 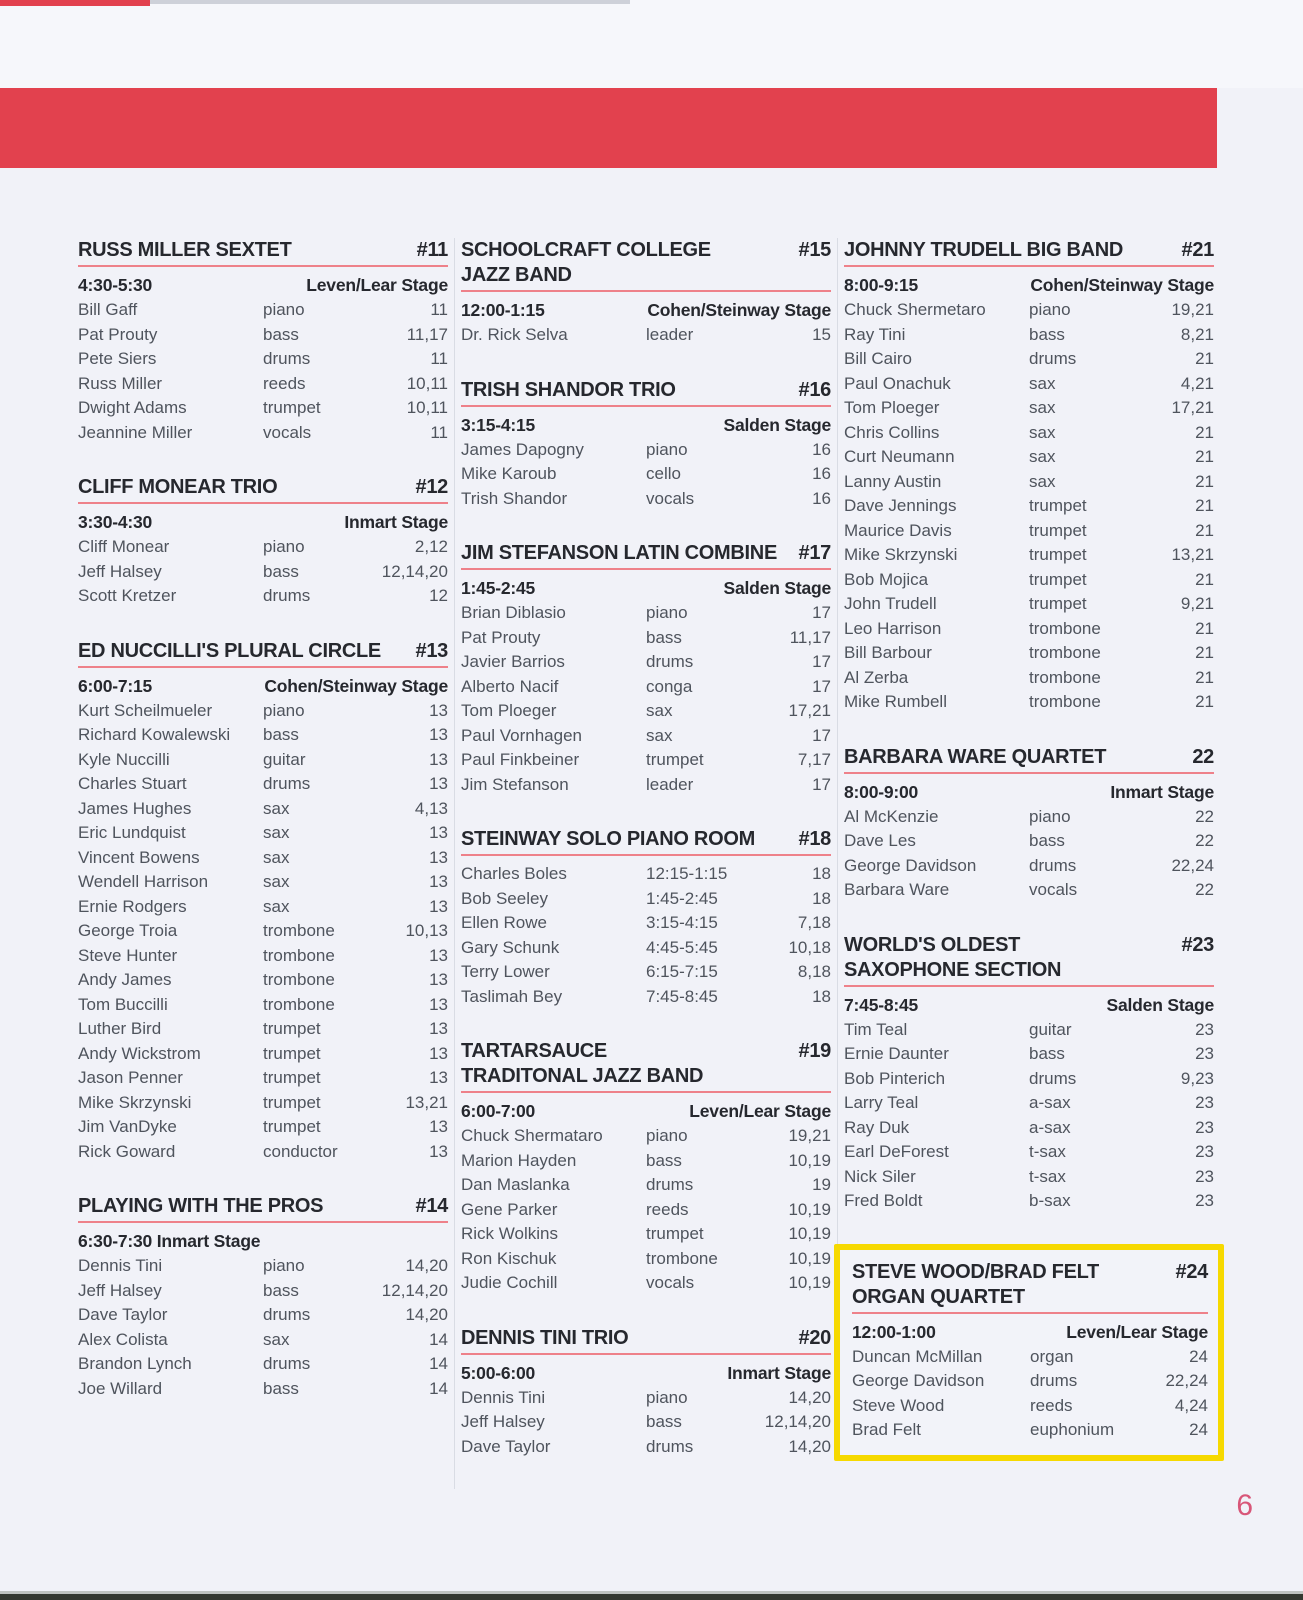 What do you see at coordinates (646, 1398) in the screenshot?
I see `performer-row: Dennis Tini piano 14,20` at bounding box center [646, 1398].